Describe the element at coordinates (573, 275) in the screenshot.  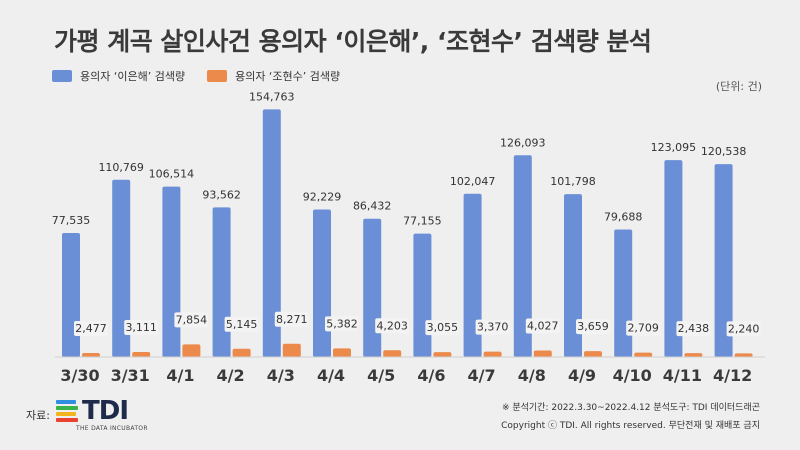
I see `bar-series1-4/9` at that location.